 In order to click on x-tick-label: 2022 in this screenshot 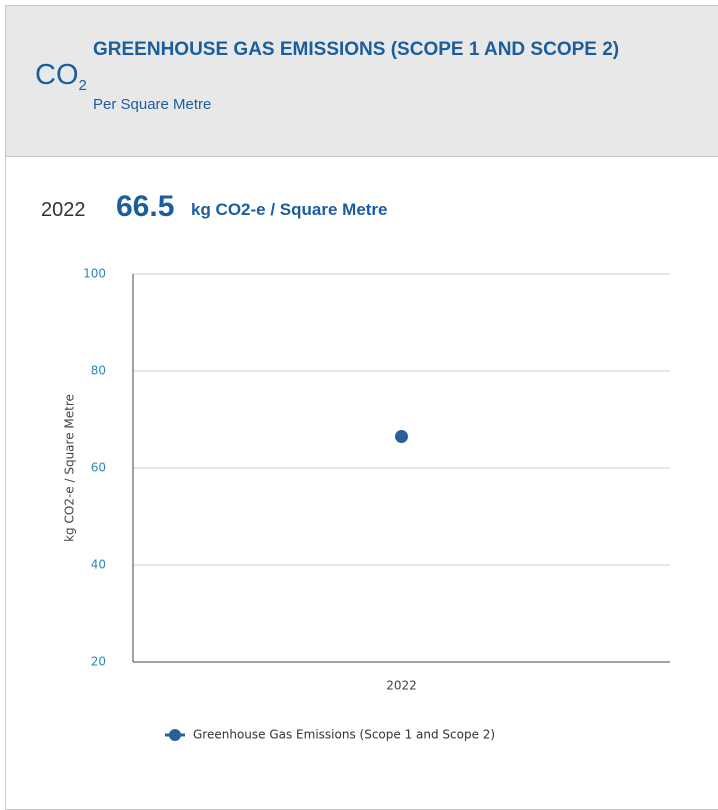, I will do `click(401, 686)`.